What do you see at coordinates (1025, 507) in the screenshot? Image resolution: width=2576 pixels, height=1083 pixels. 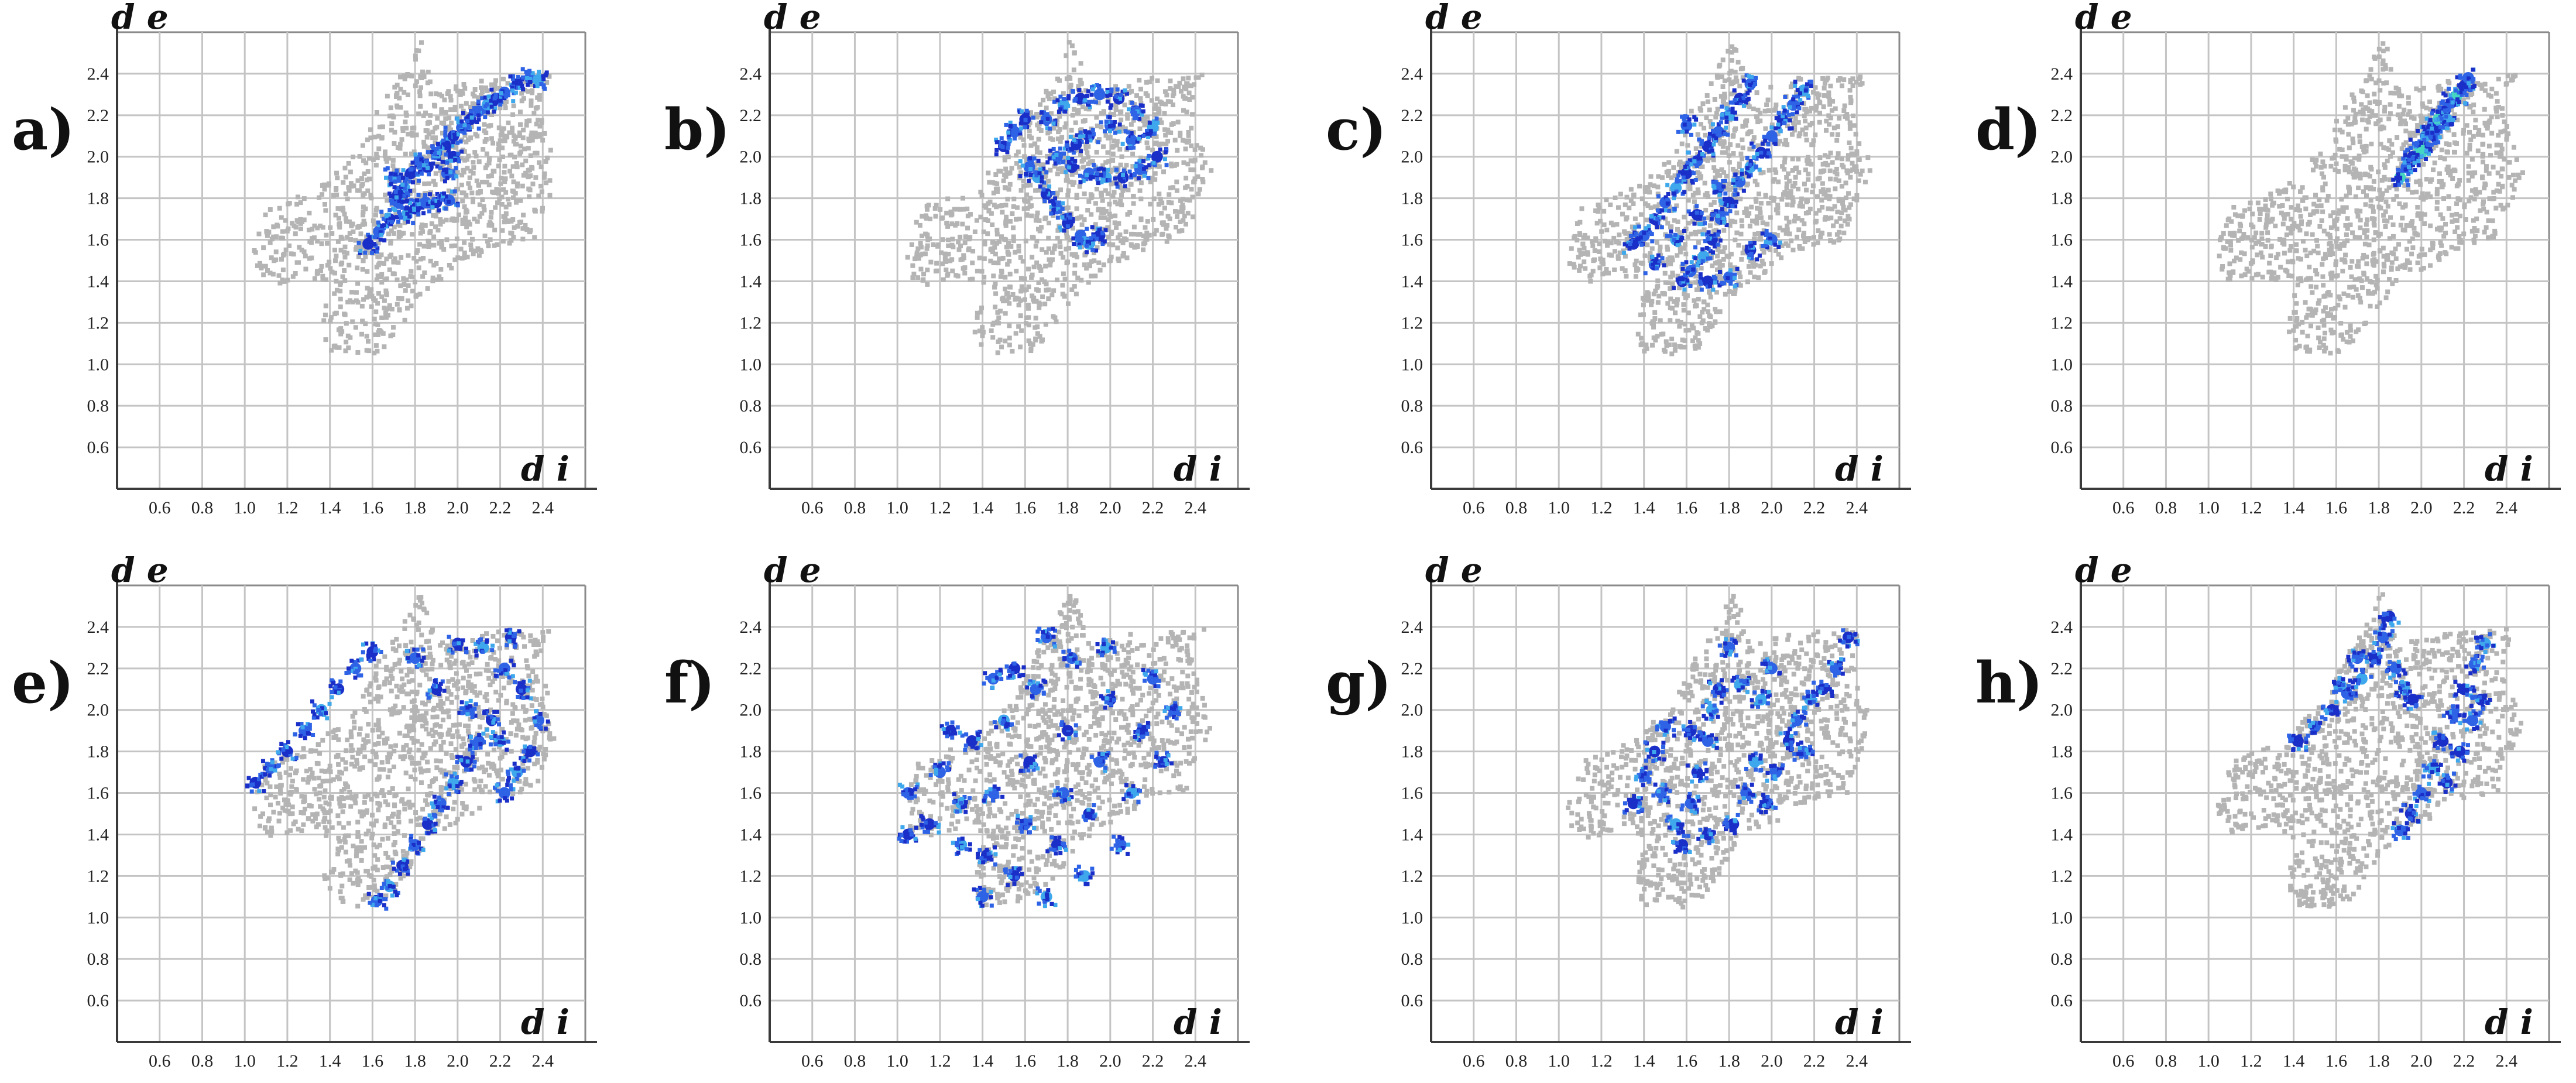 I see `x-tick-label: 1.6` at bounding box center [1025, 507].